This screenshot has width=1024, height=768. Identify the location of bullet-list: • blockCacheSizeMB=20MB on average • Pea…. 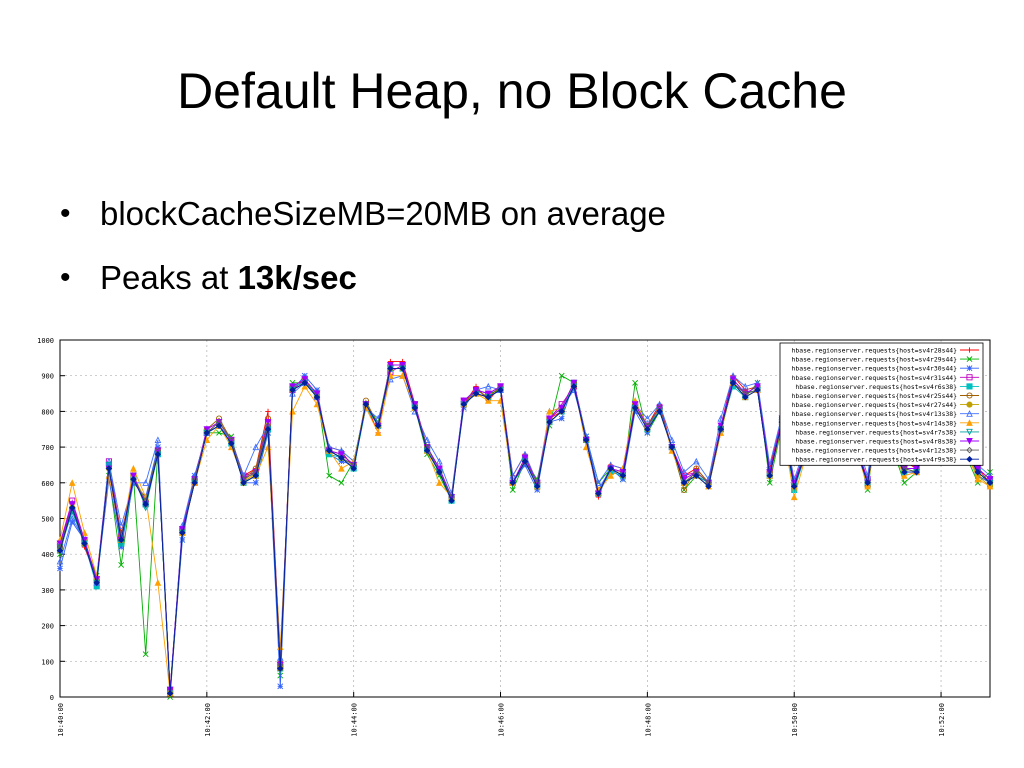
(362, 254).